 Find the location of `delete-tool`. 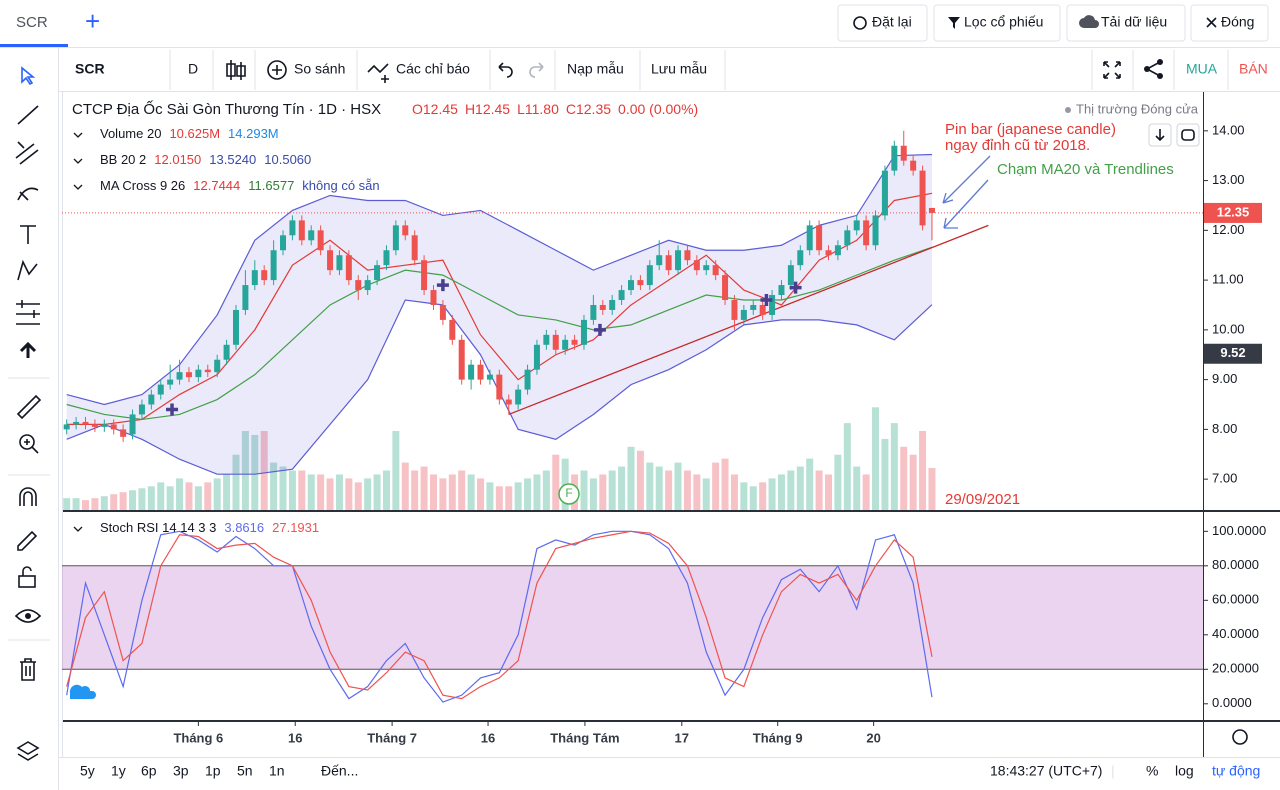

delete-tool is located at coordinates (28, 669).